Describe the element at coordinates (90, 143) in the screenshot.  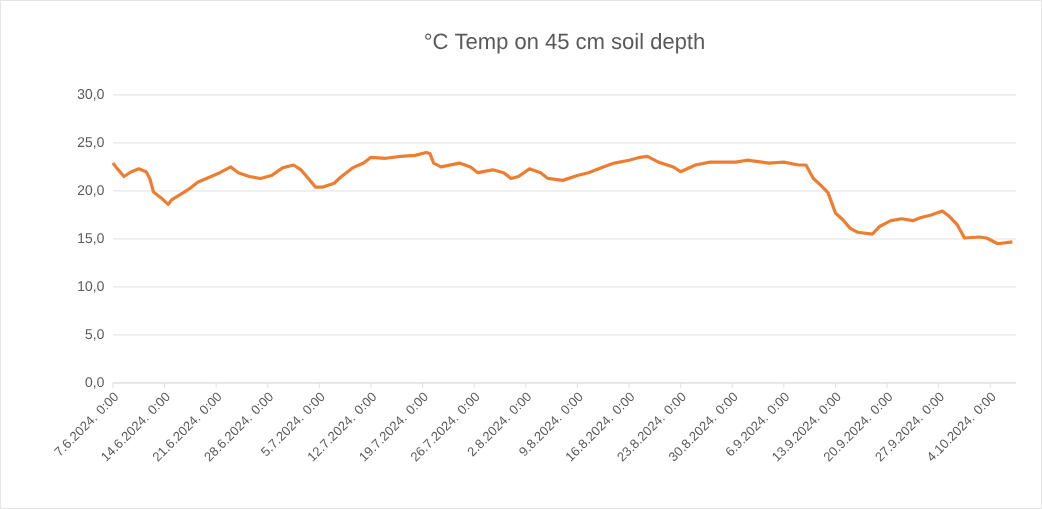
I see `y-tick-label: 25,0` at that location.